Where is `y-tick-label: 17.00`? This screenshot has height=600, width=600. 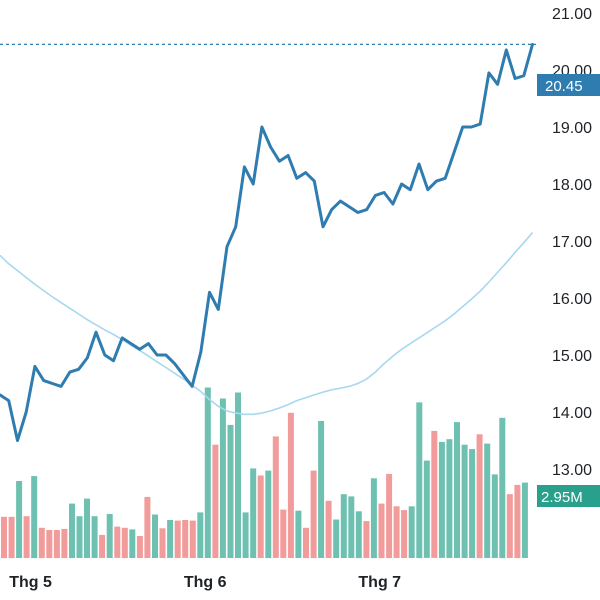 y-tick-label: 17.00 is located at coordinates (572, 242).